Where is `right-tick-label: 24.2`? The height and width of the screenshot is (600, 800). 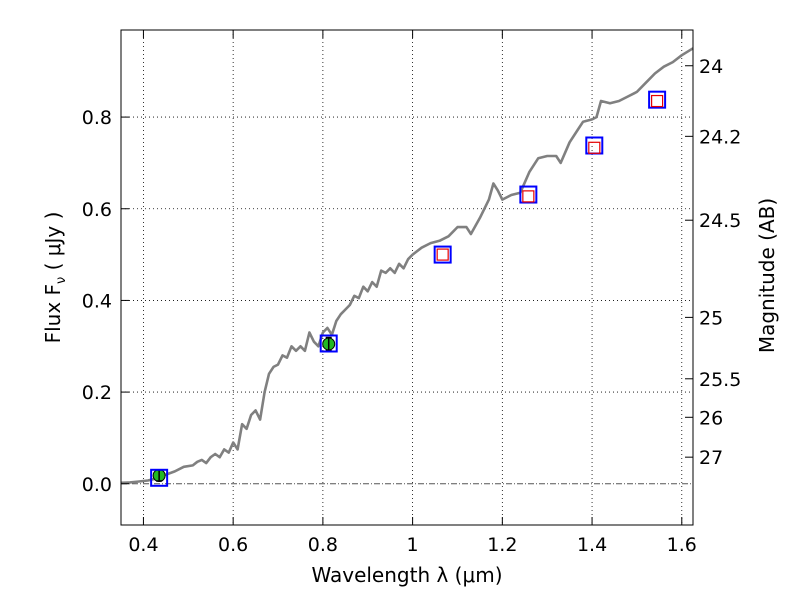
right-tick-label: 24.2 is located at coordinates (720, 137).